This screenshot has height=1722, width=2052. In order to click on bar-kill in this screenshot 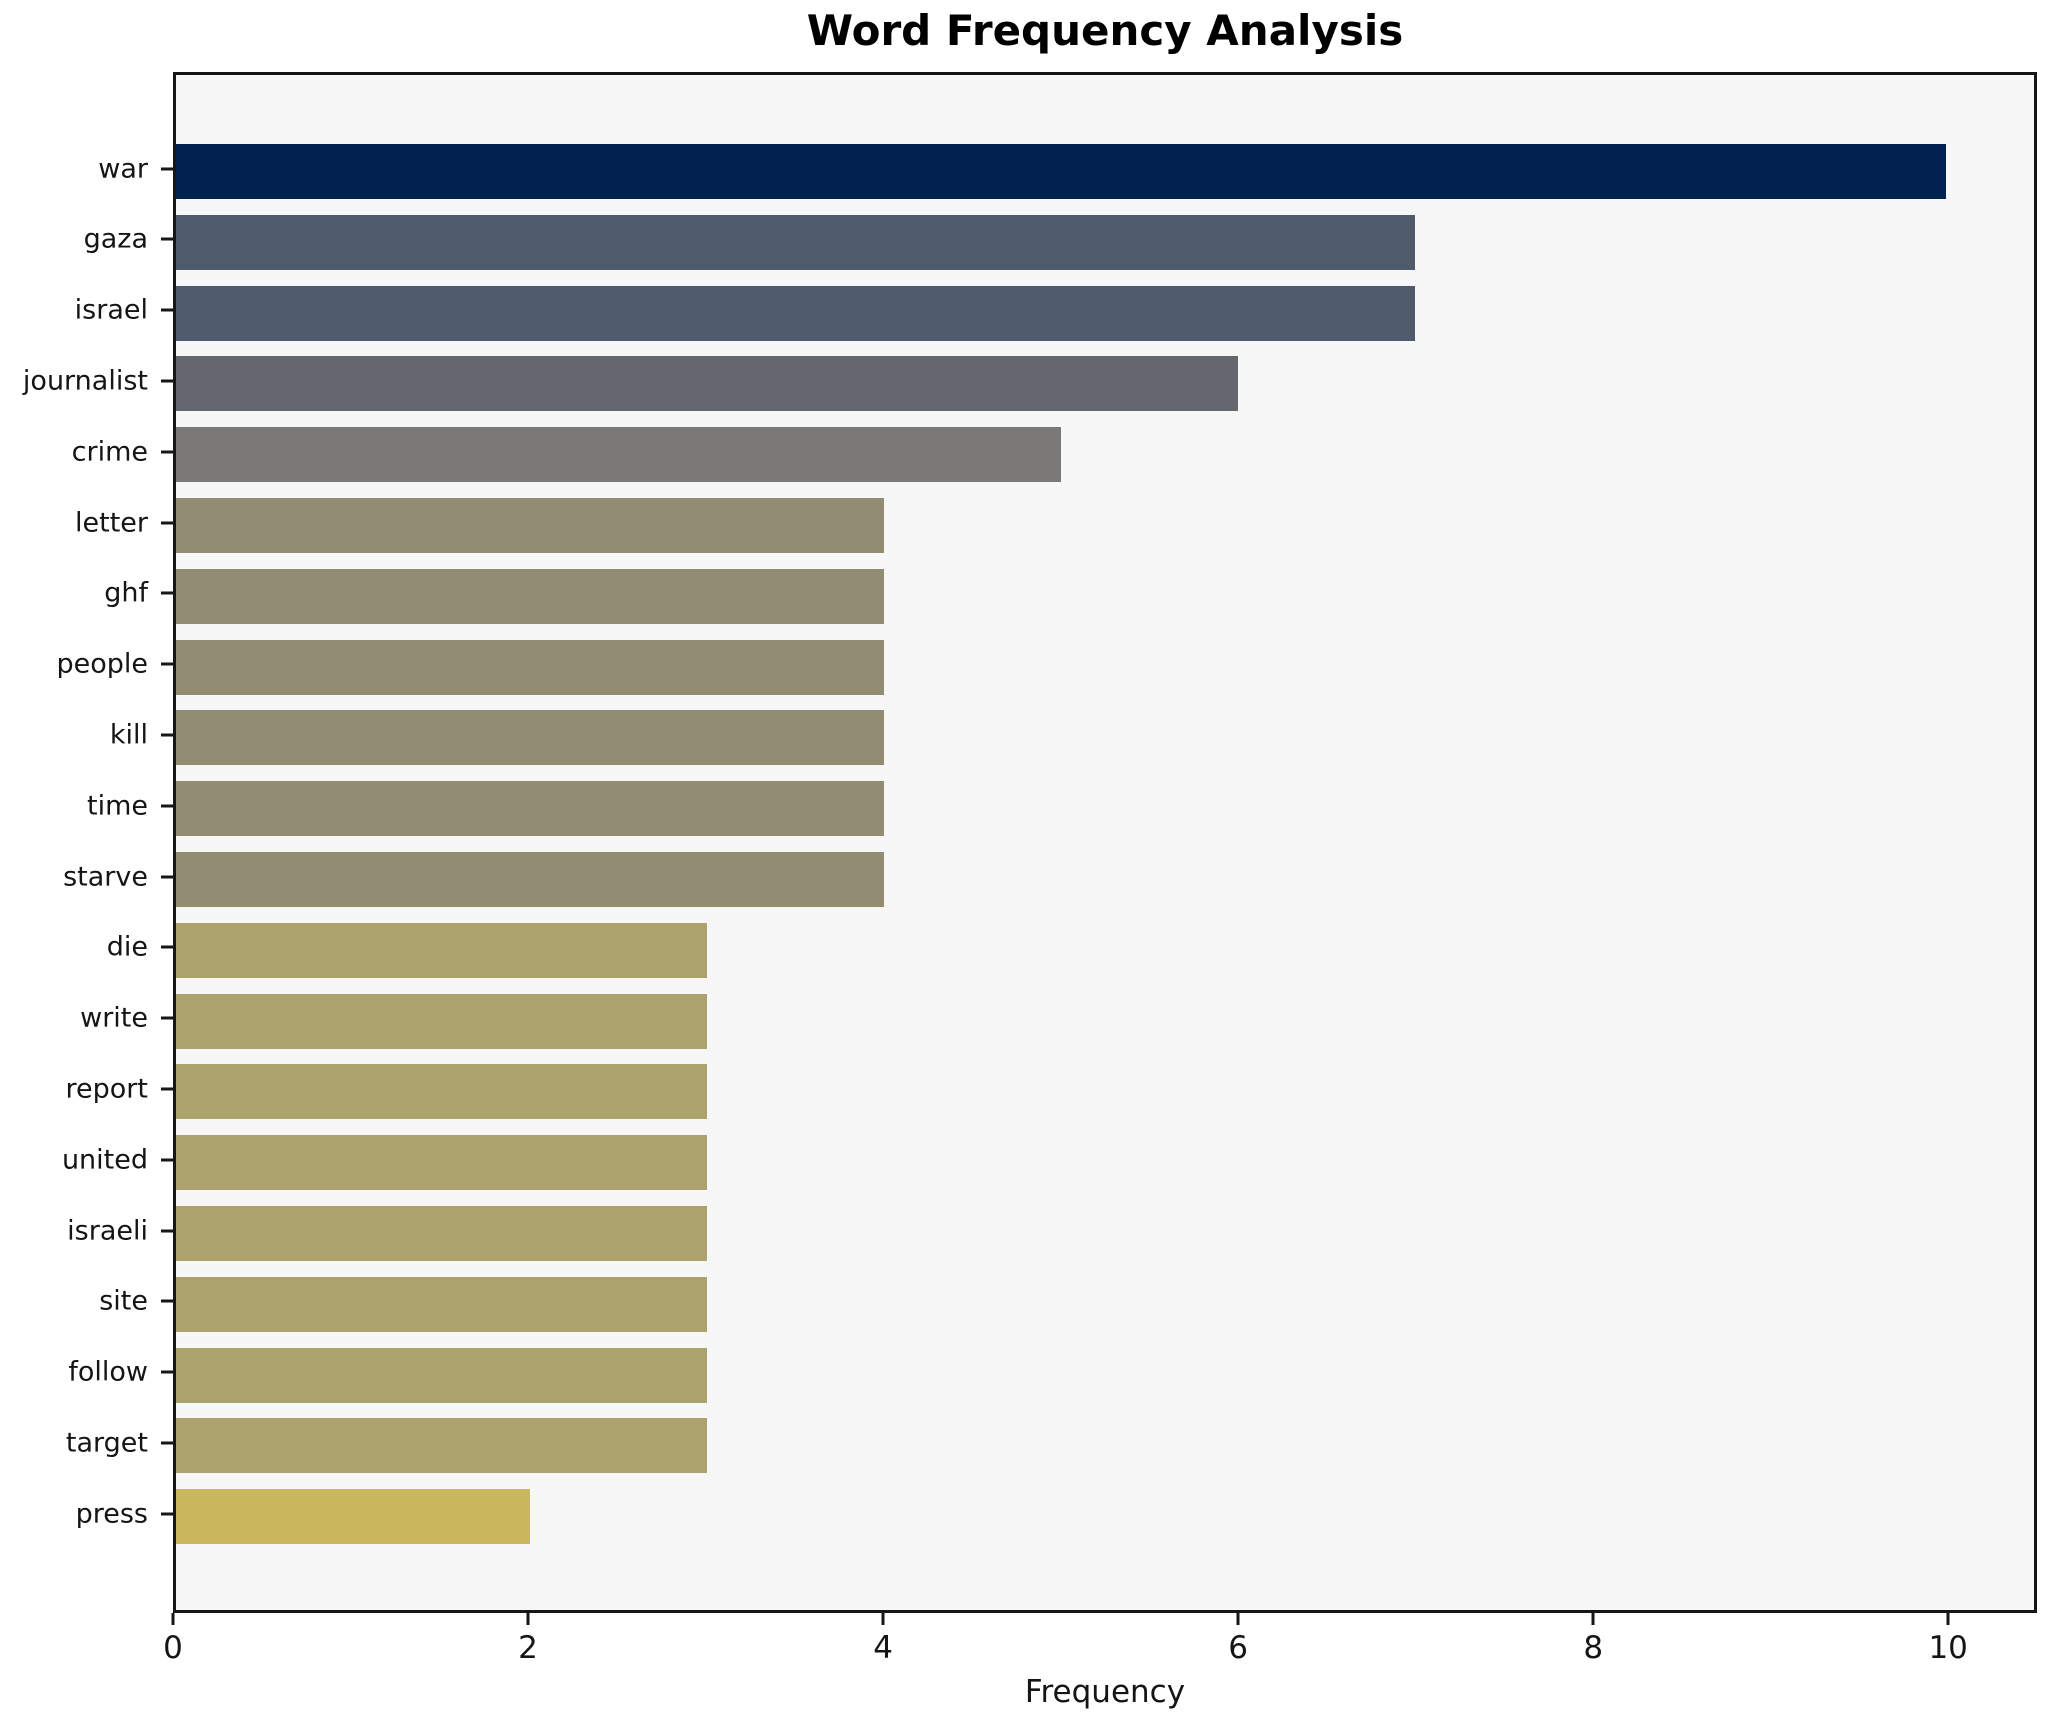, I will do `click(530, 738)`.